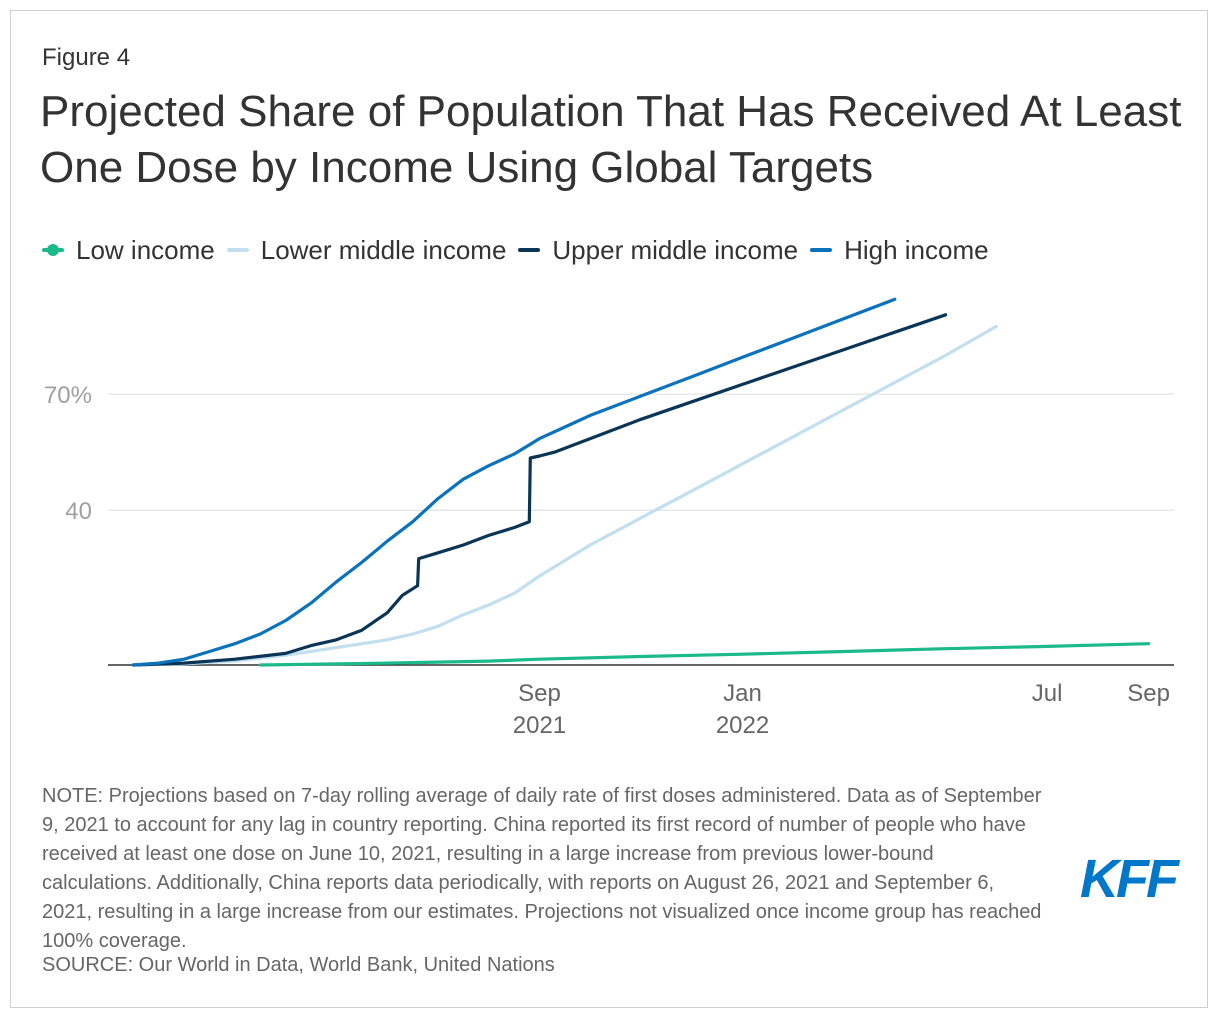 This screenshot has height=1020, width=1220. I want to click on legend-item-low-income: Low income, so click(128, 250).